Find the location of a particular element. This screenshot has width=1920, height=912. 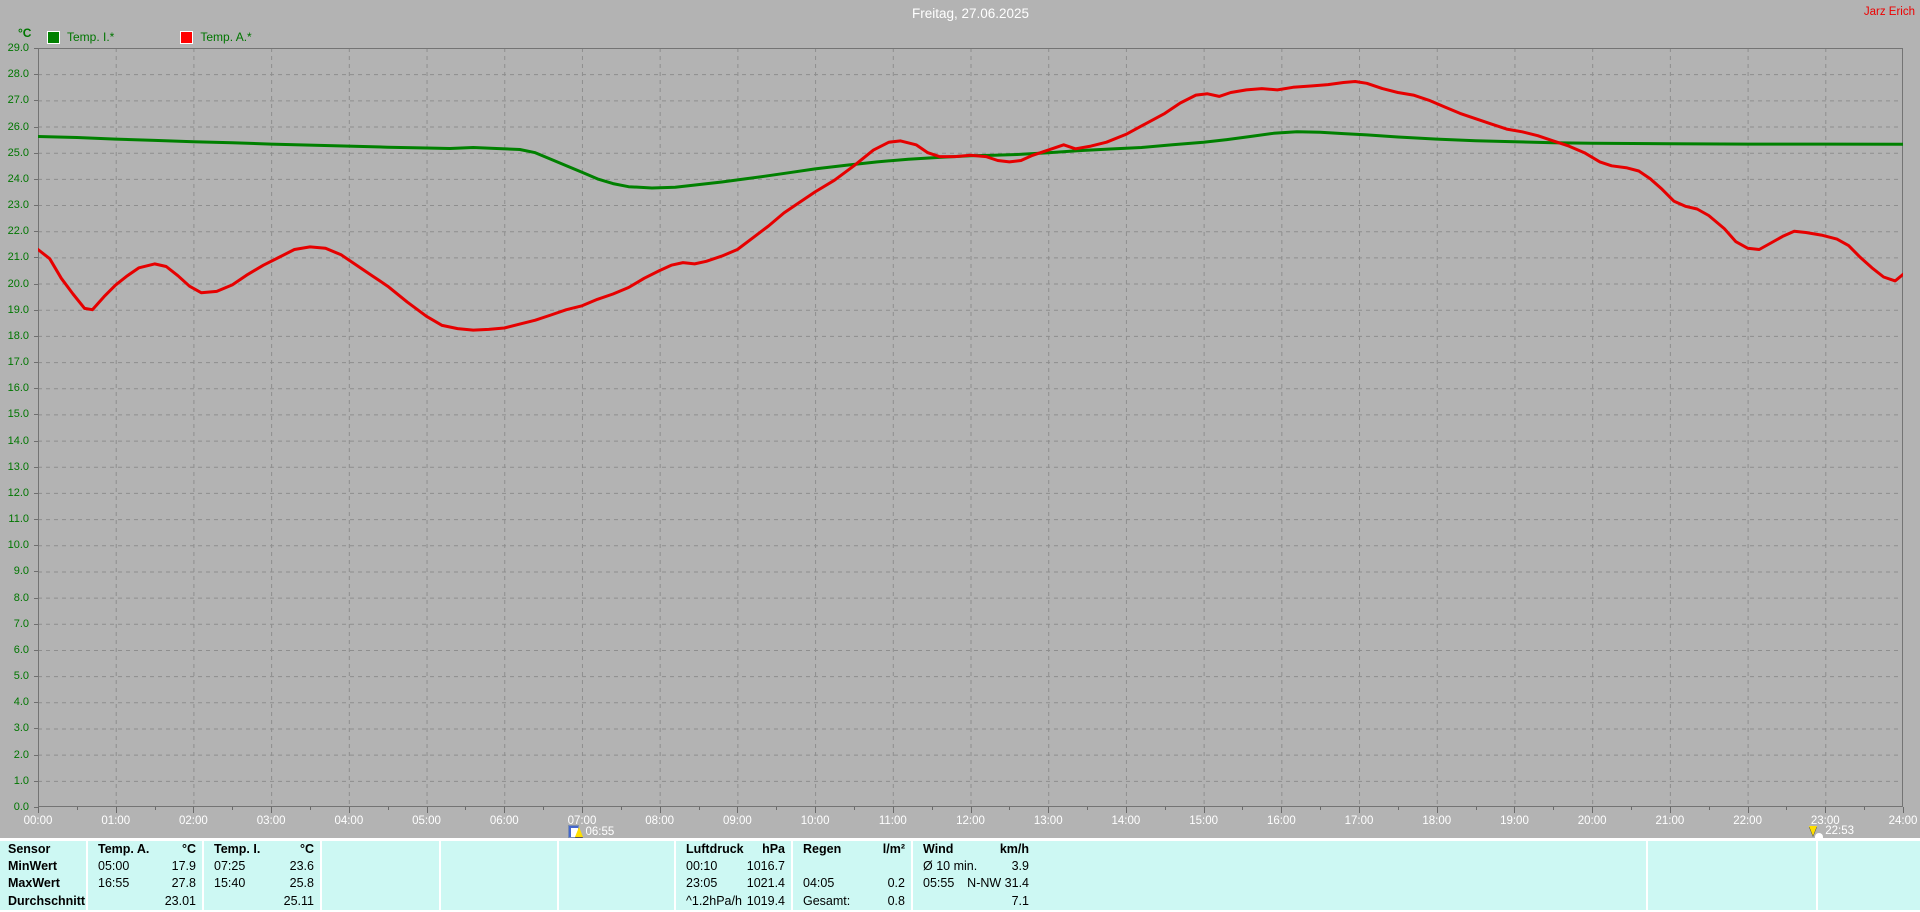

x-tick-label: 03:00 is located at coordinates (271, 821).